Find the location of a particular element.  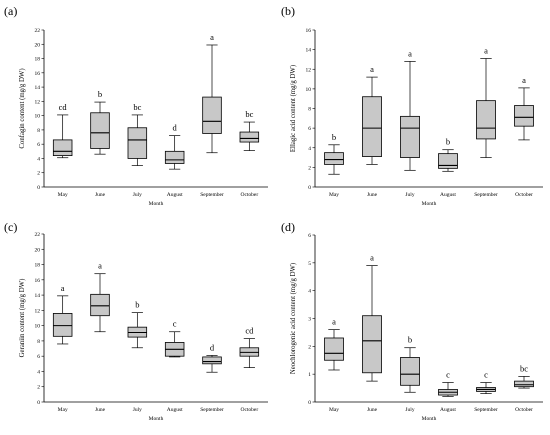

box-june is located at coordinates (372, 323).